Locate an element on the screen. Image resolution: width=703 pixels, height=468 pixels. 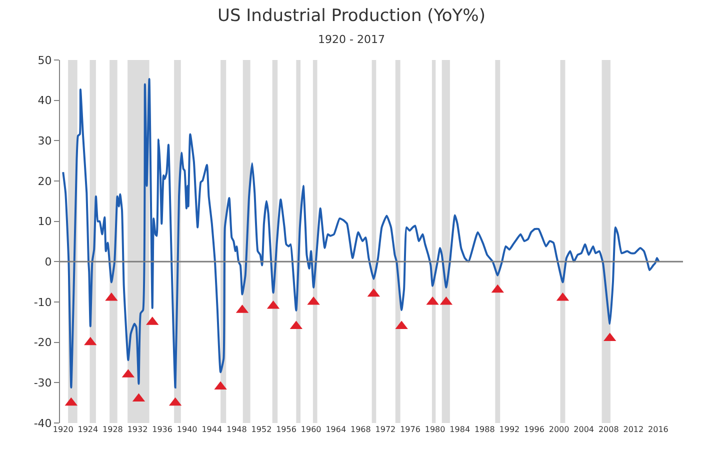
x-tick-label: 1924 is located at coordinates (88, 429).